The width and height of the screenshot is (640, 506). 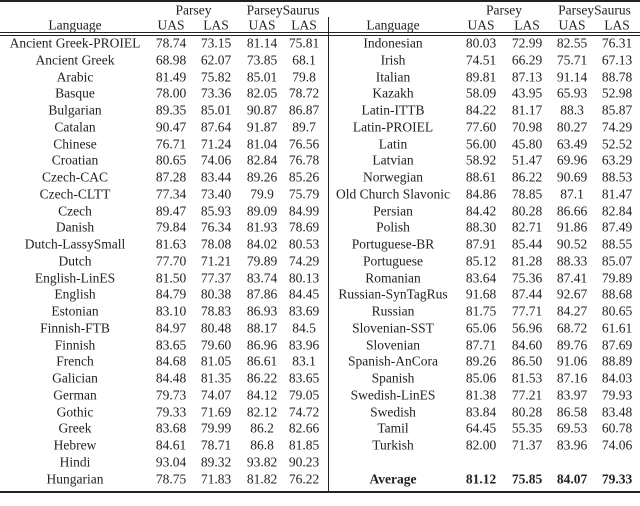 I want to click on cell-parsey-las: 77.71, so click(x=527, y=311).